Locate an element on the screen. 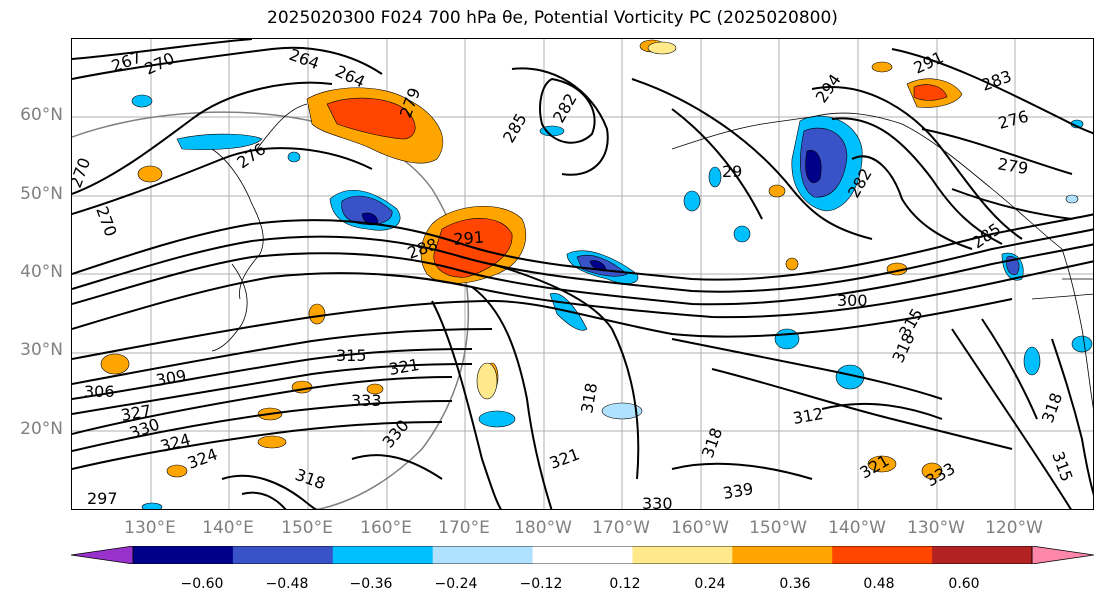 The width and height of the screenshot is (1105, 603). contour-label: 294 is located at coordinates (828, 88).